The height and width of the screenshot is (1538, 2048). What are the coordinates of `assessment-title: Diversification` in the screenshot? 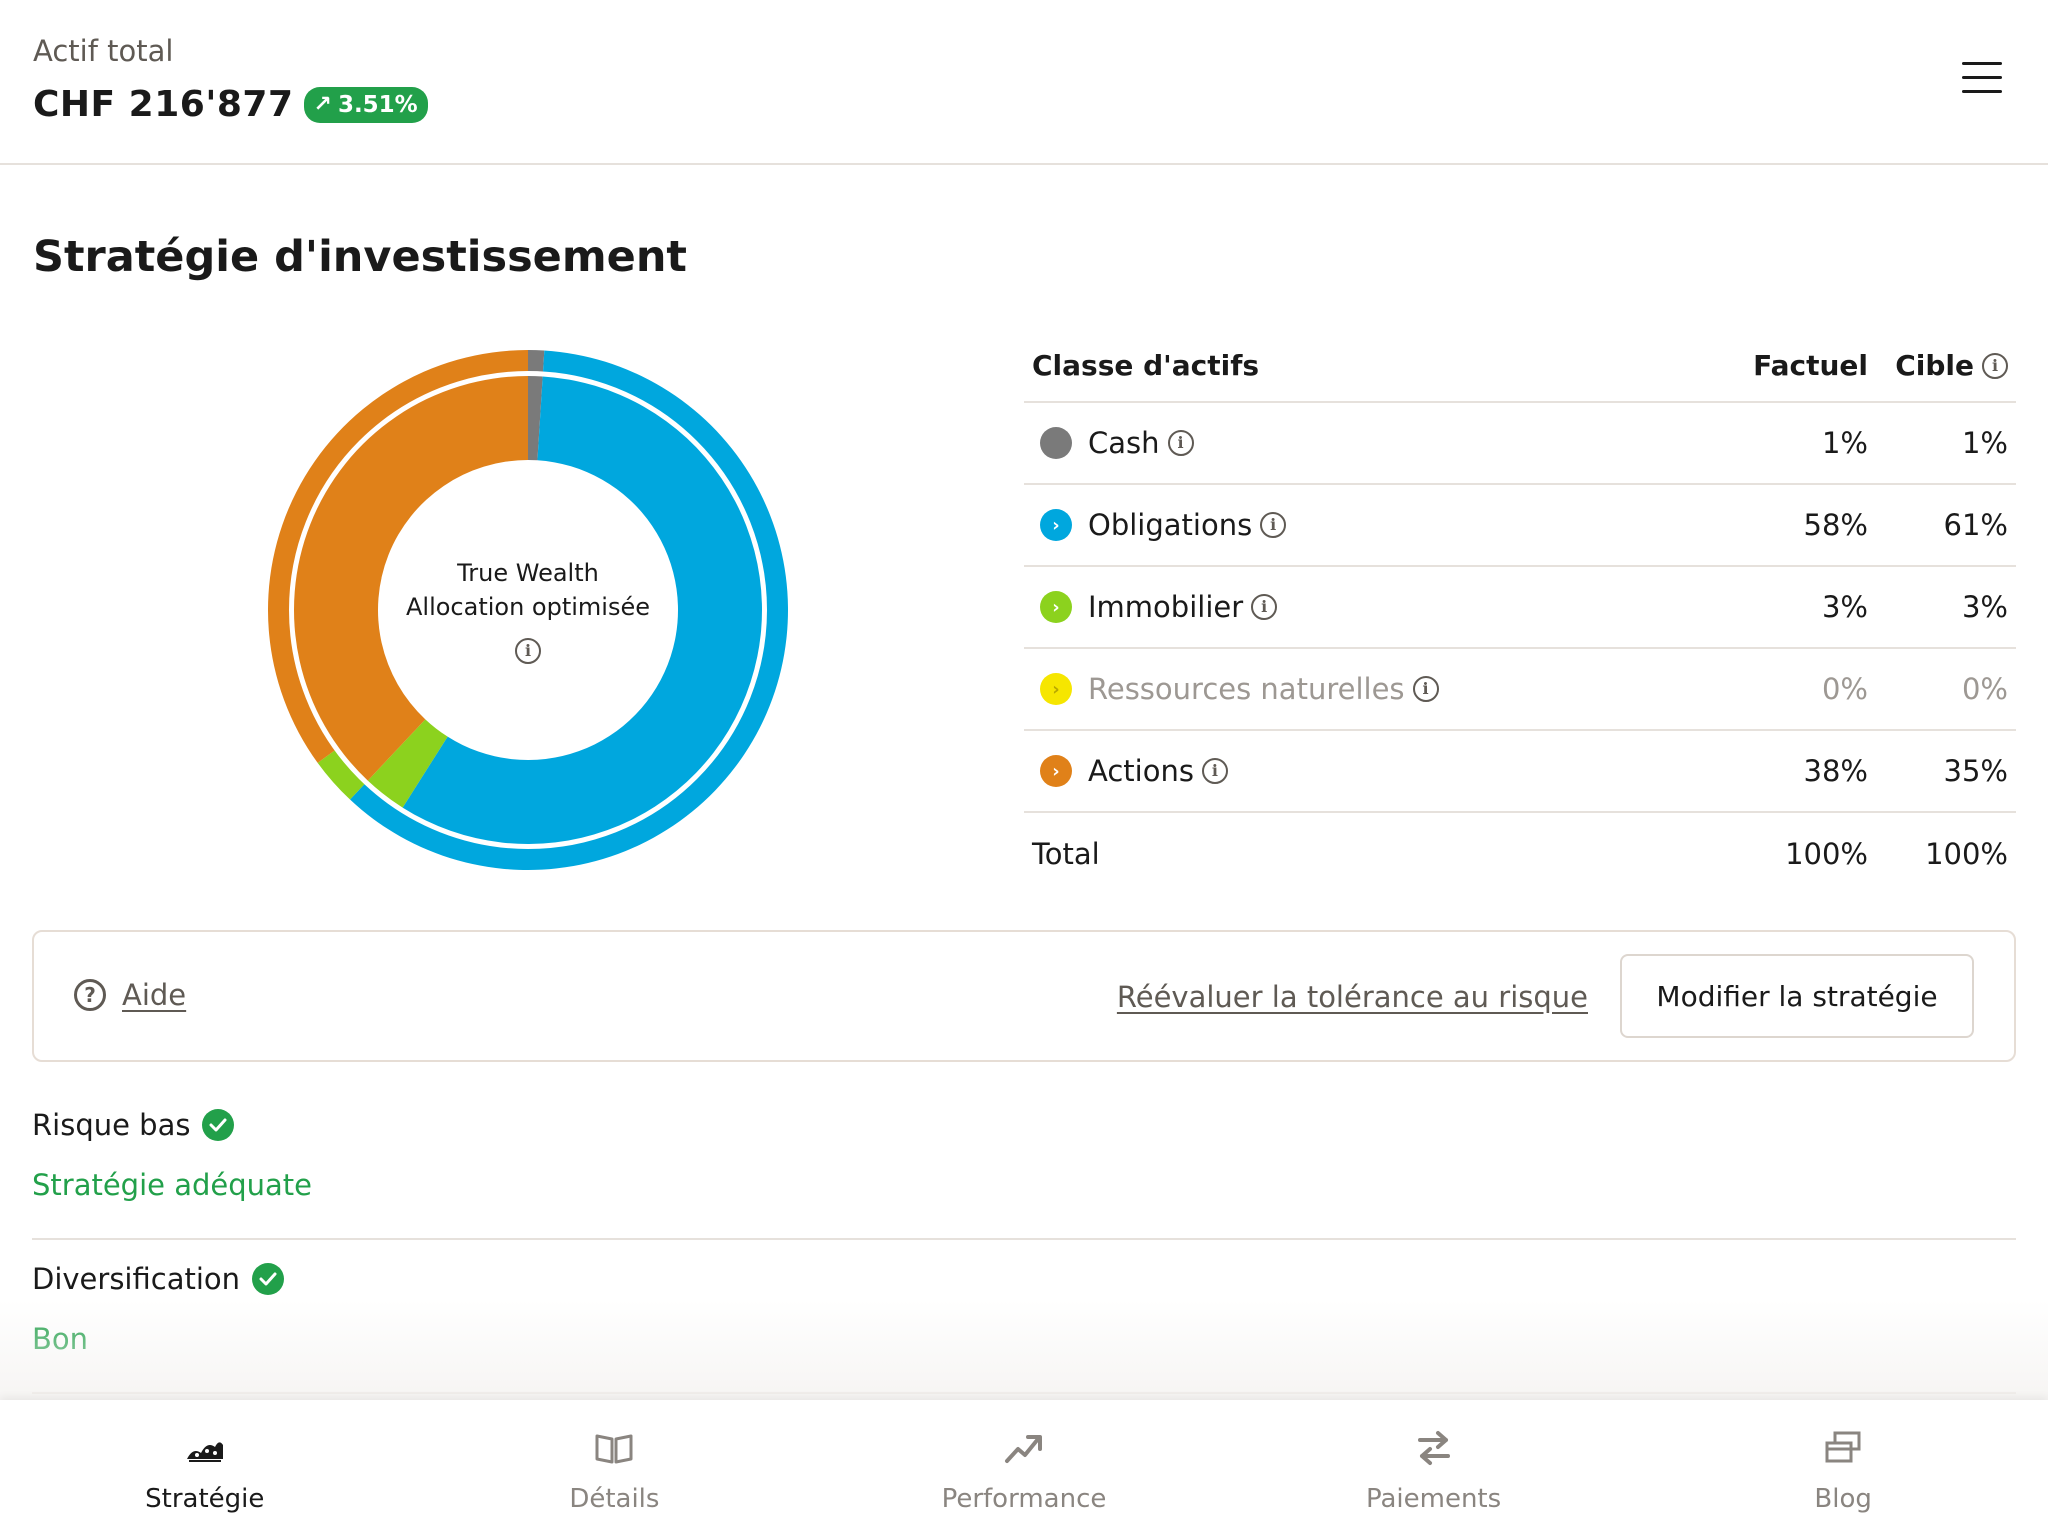 It's located at (136, 1279).